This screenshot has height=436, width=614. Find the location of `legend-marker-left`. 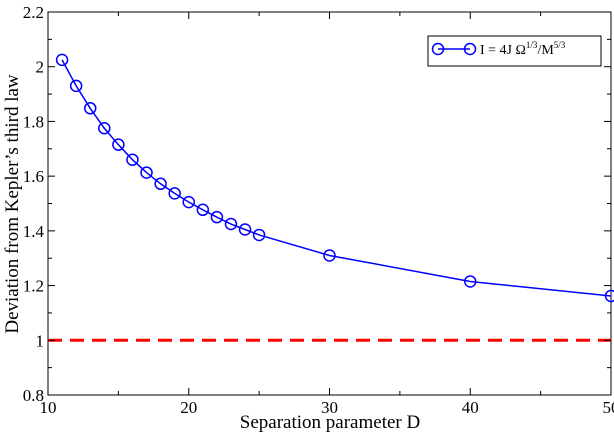

legend-marker-left is located at coordinates (438, 49).